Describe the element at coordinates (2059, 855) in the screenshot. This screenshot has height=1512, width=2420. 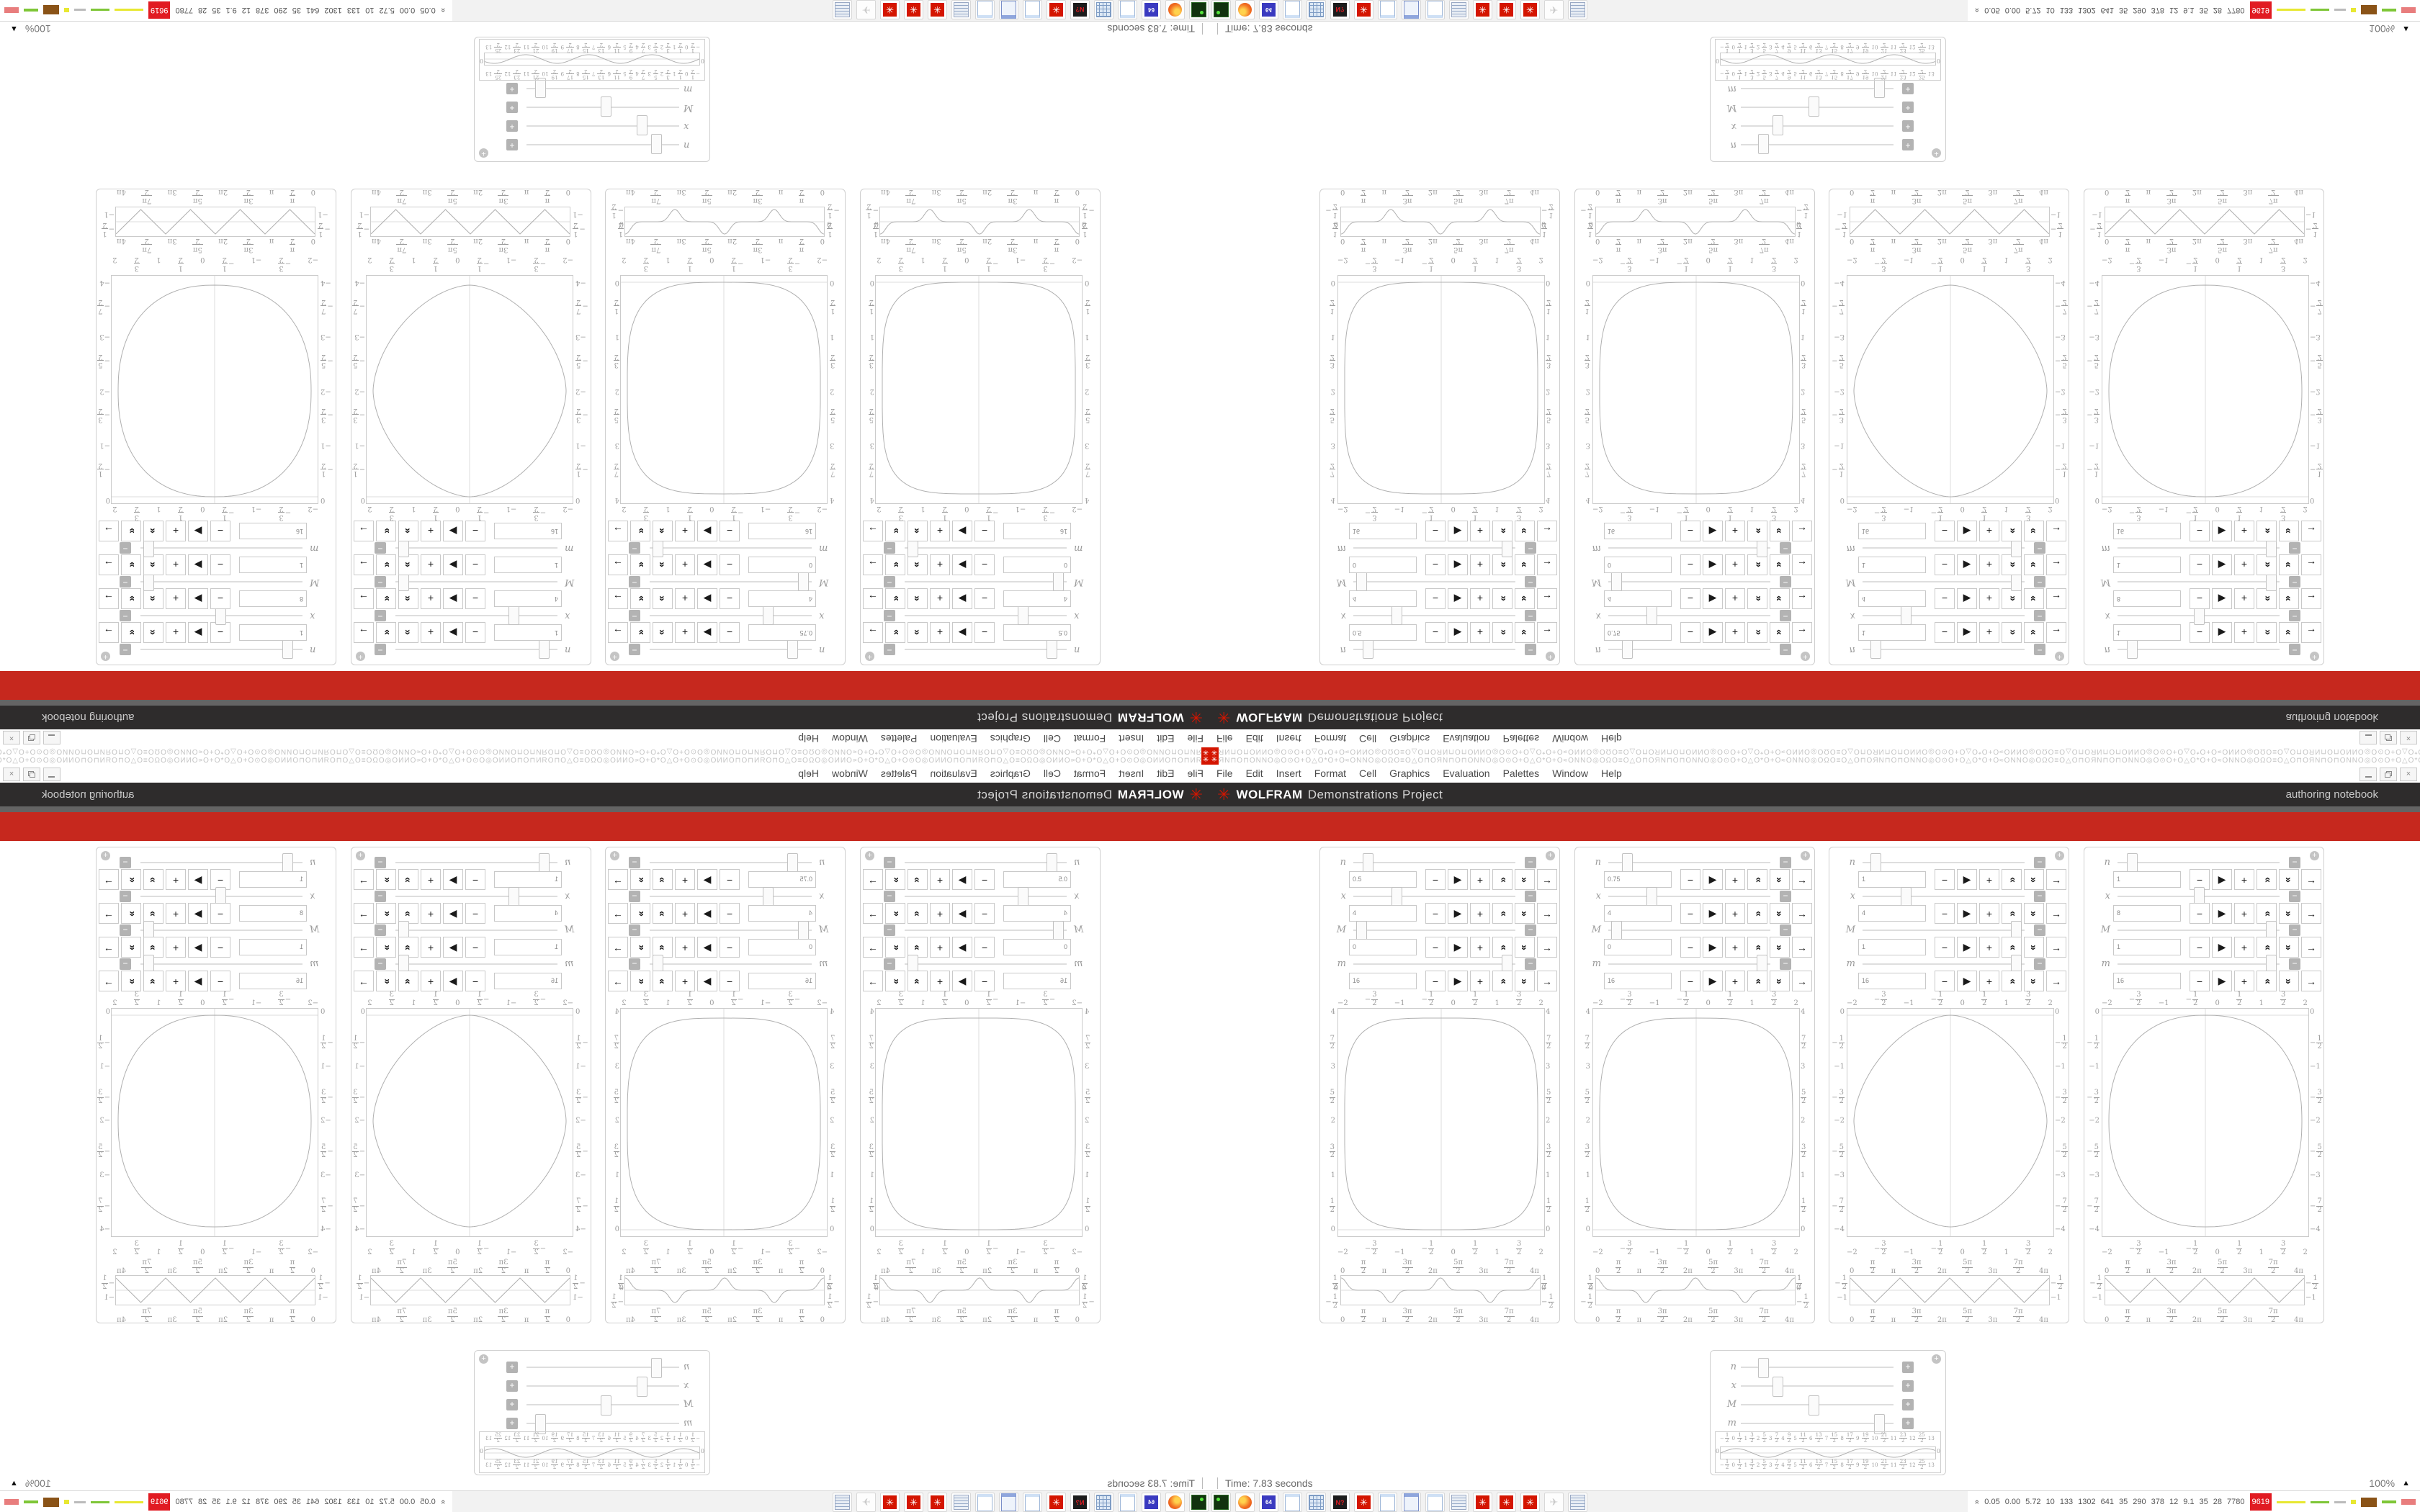
I see `plus-menu-icon: +` at that location.